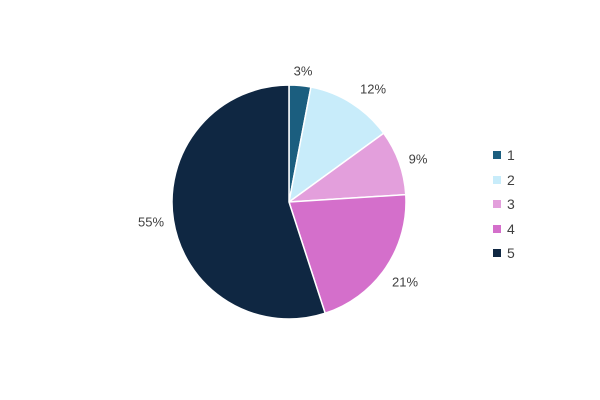  Describe the element at coordinates (504, 253) in the screenshot. I see `legend-item-5: 5` at that location.